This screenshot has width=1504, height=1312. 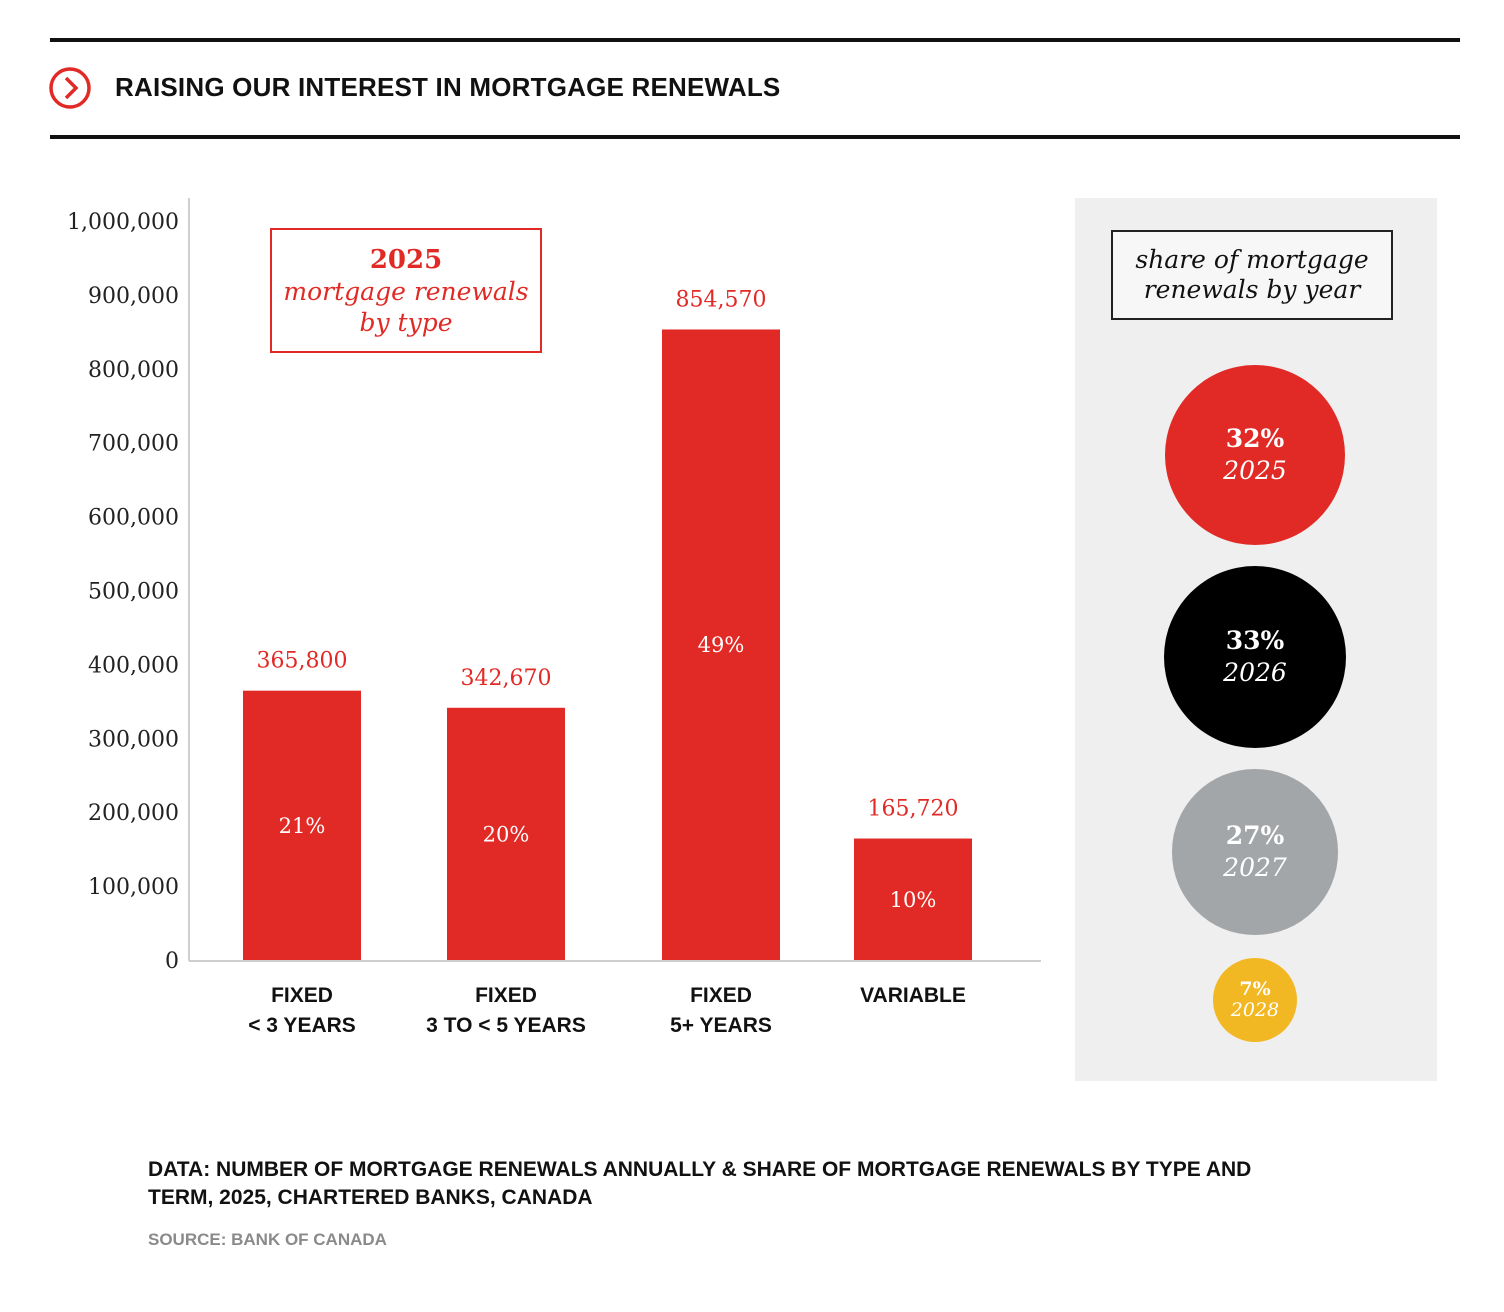 What do you see at coordinates (1255, 470) in the screenshot?
I see `share-year: 2025` at bounding box center [1255, 470].